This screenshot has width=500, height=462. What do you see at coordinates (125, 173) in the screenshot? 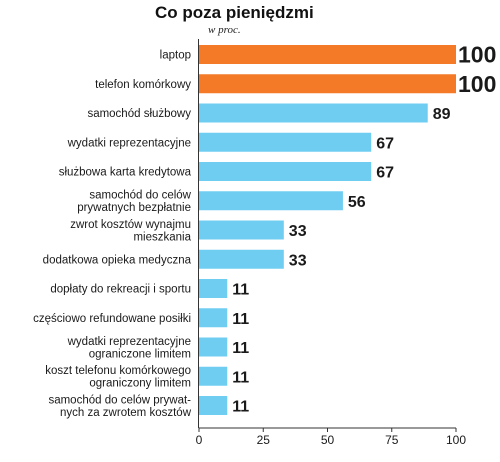
I see `category-label: służbowa karta kredytowa` at bounding box center [125, 173].